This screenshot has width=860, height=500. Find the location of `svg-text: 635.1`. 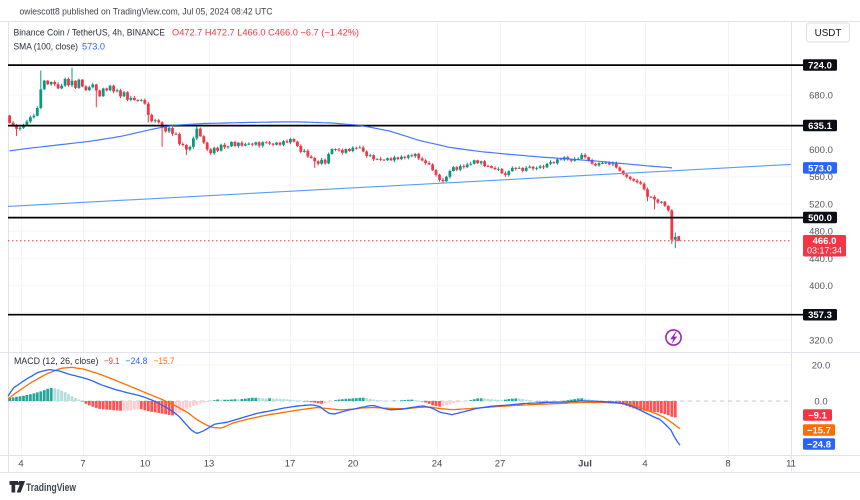

svg-text: 635.1 is located at coordinates (820, 126).